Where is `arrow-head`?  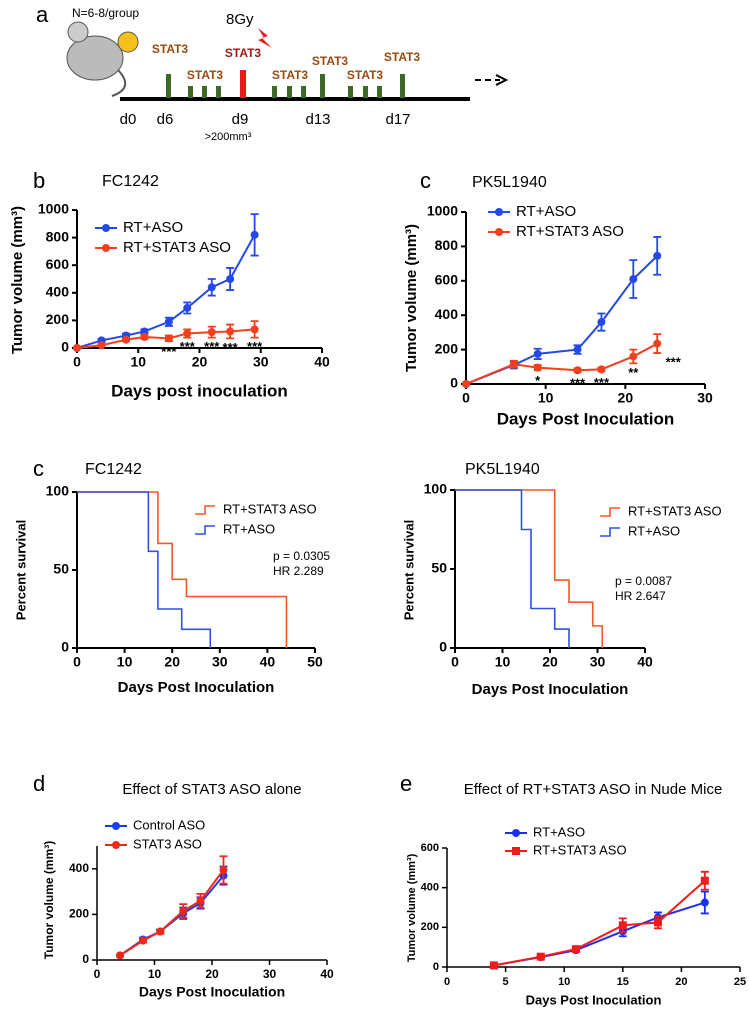 arrow-head is located at coordinates (502, 80).